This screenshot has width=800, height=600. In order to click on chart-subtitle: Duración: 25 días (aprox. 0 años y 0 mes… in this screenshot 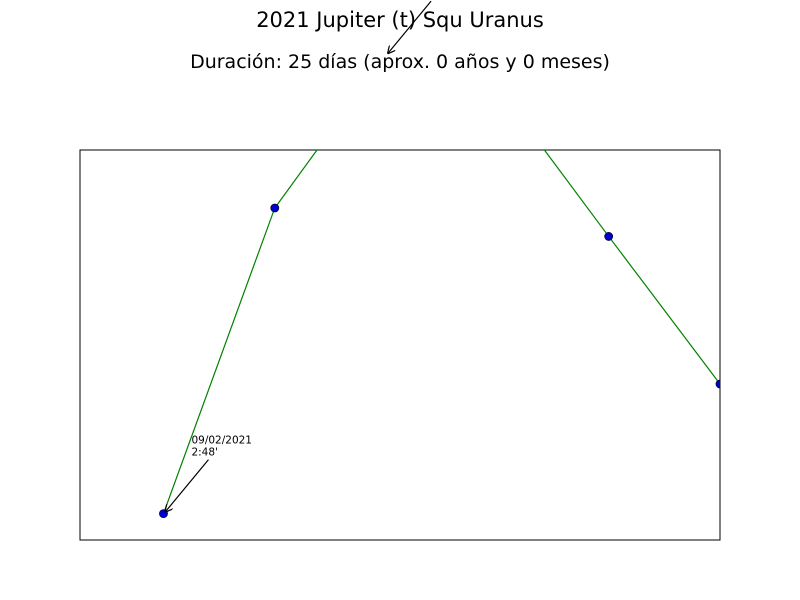, I will do `click(400, 62)`.